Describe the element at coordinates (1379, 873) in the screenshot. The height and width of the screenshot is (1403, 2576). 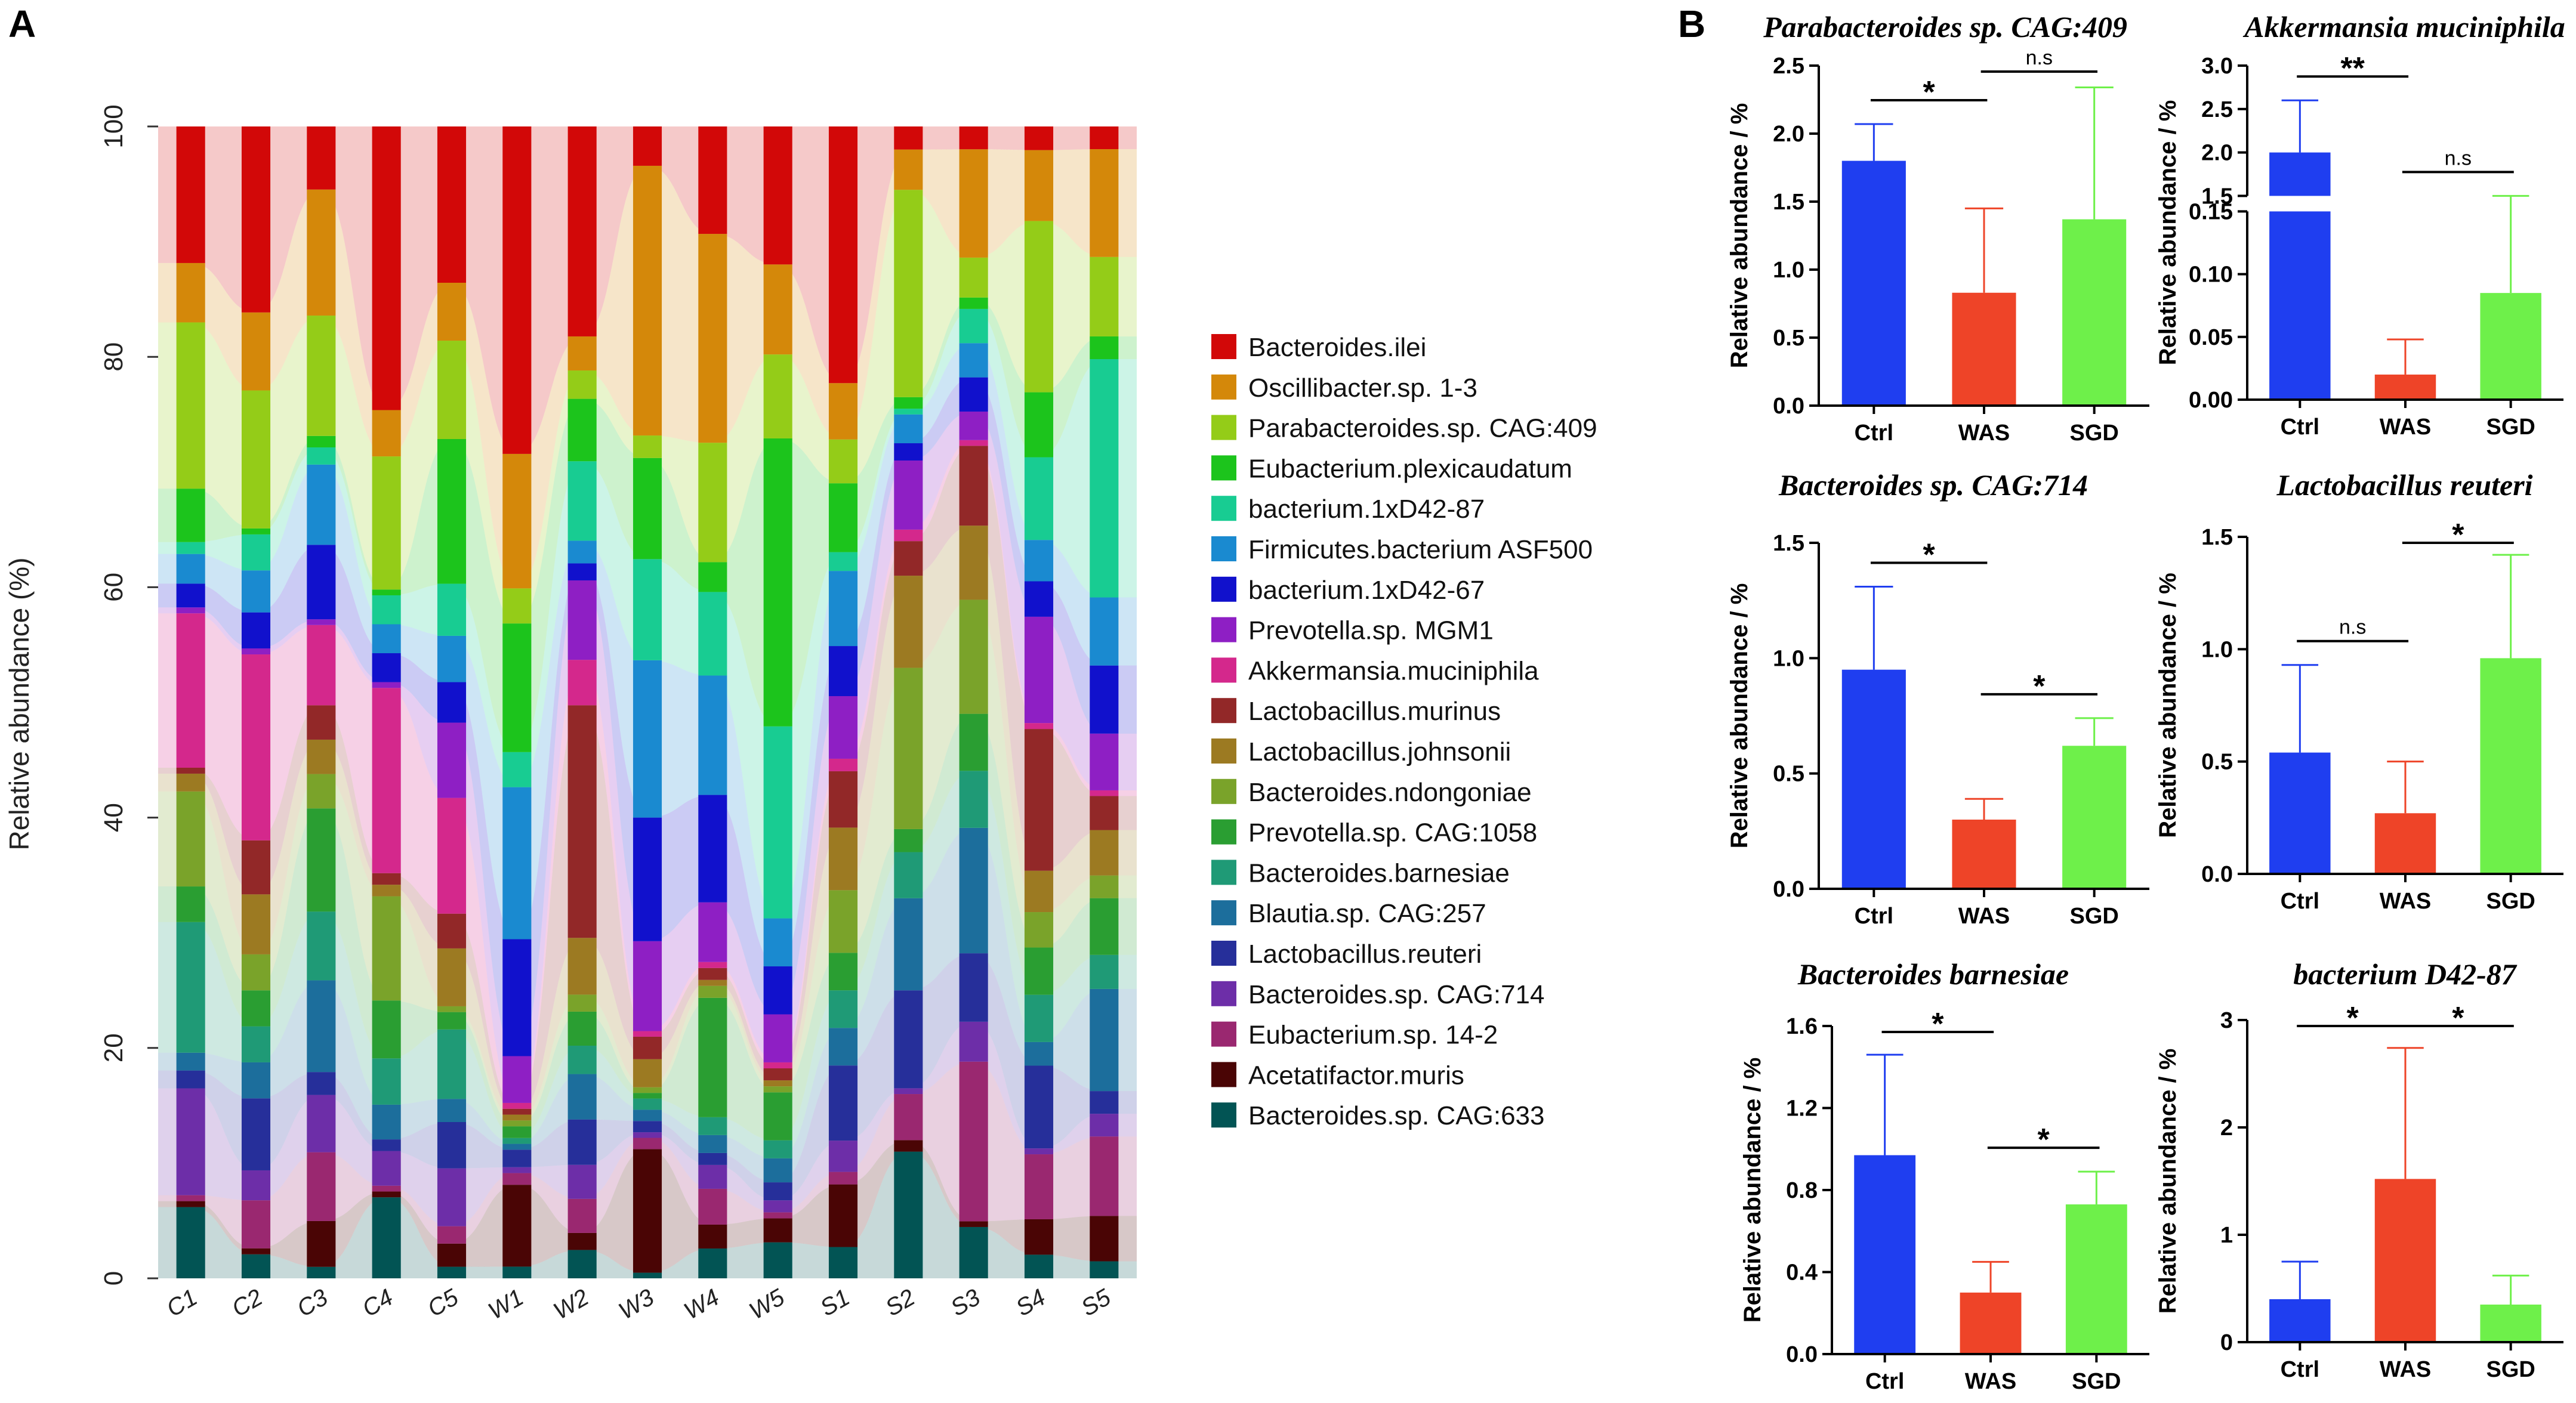
I see `legend-entry: Bacteroides.barnesiae` at that location.